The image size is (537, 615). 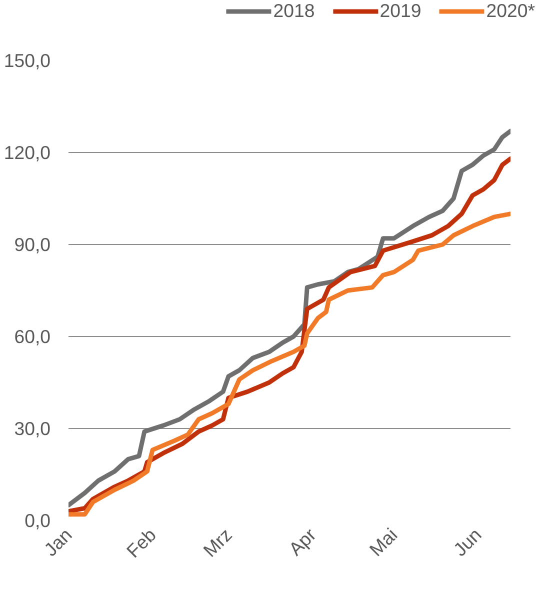 What do you see at coordinates (383, 542) in the screenshot?
I see `x-tick-label: Mai` at bounding box center [383, 542].